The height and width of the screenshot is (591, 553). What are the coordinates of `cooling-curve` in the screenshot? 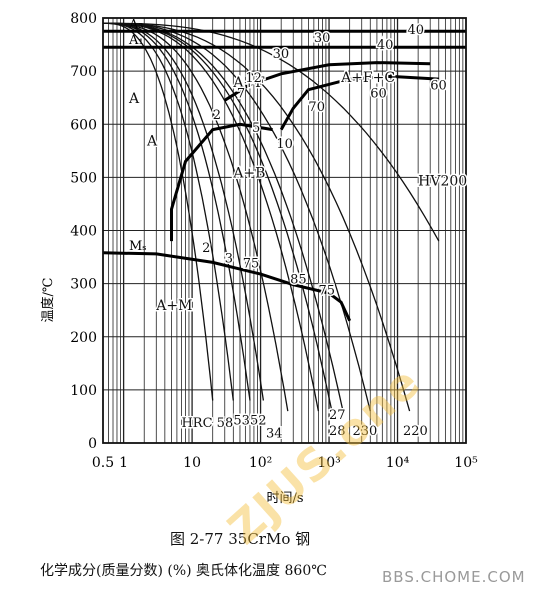 It's located at (158, 211).